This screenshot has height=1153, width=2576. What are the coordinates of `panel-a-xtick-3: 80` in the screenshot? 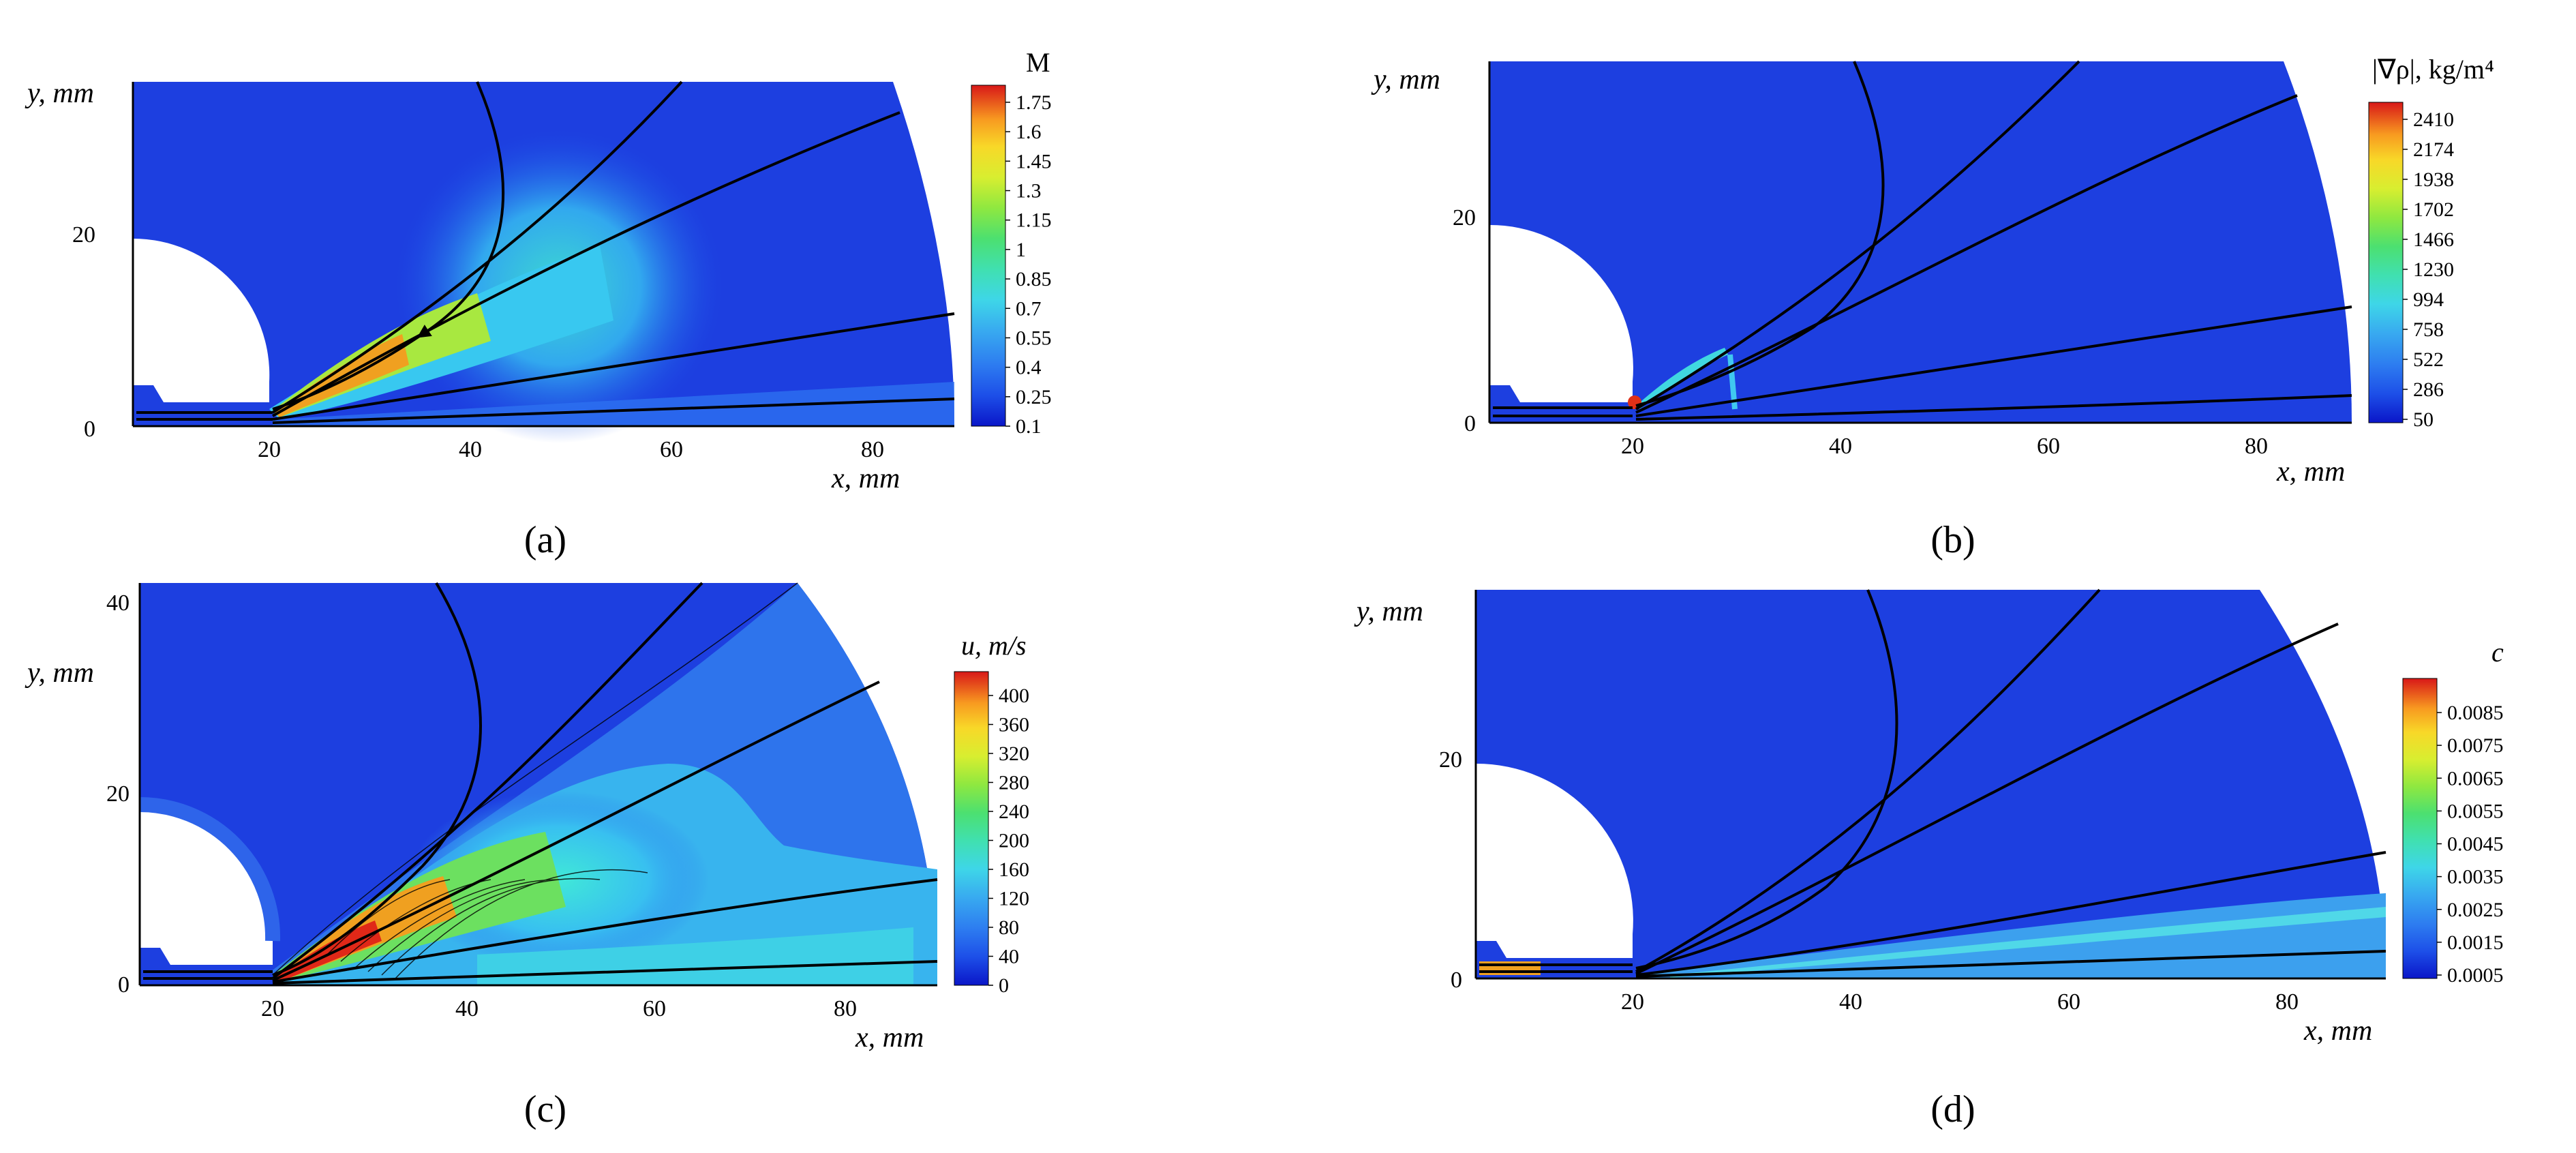 It's located at (873, 449).